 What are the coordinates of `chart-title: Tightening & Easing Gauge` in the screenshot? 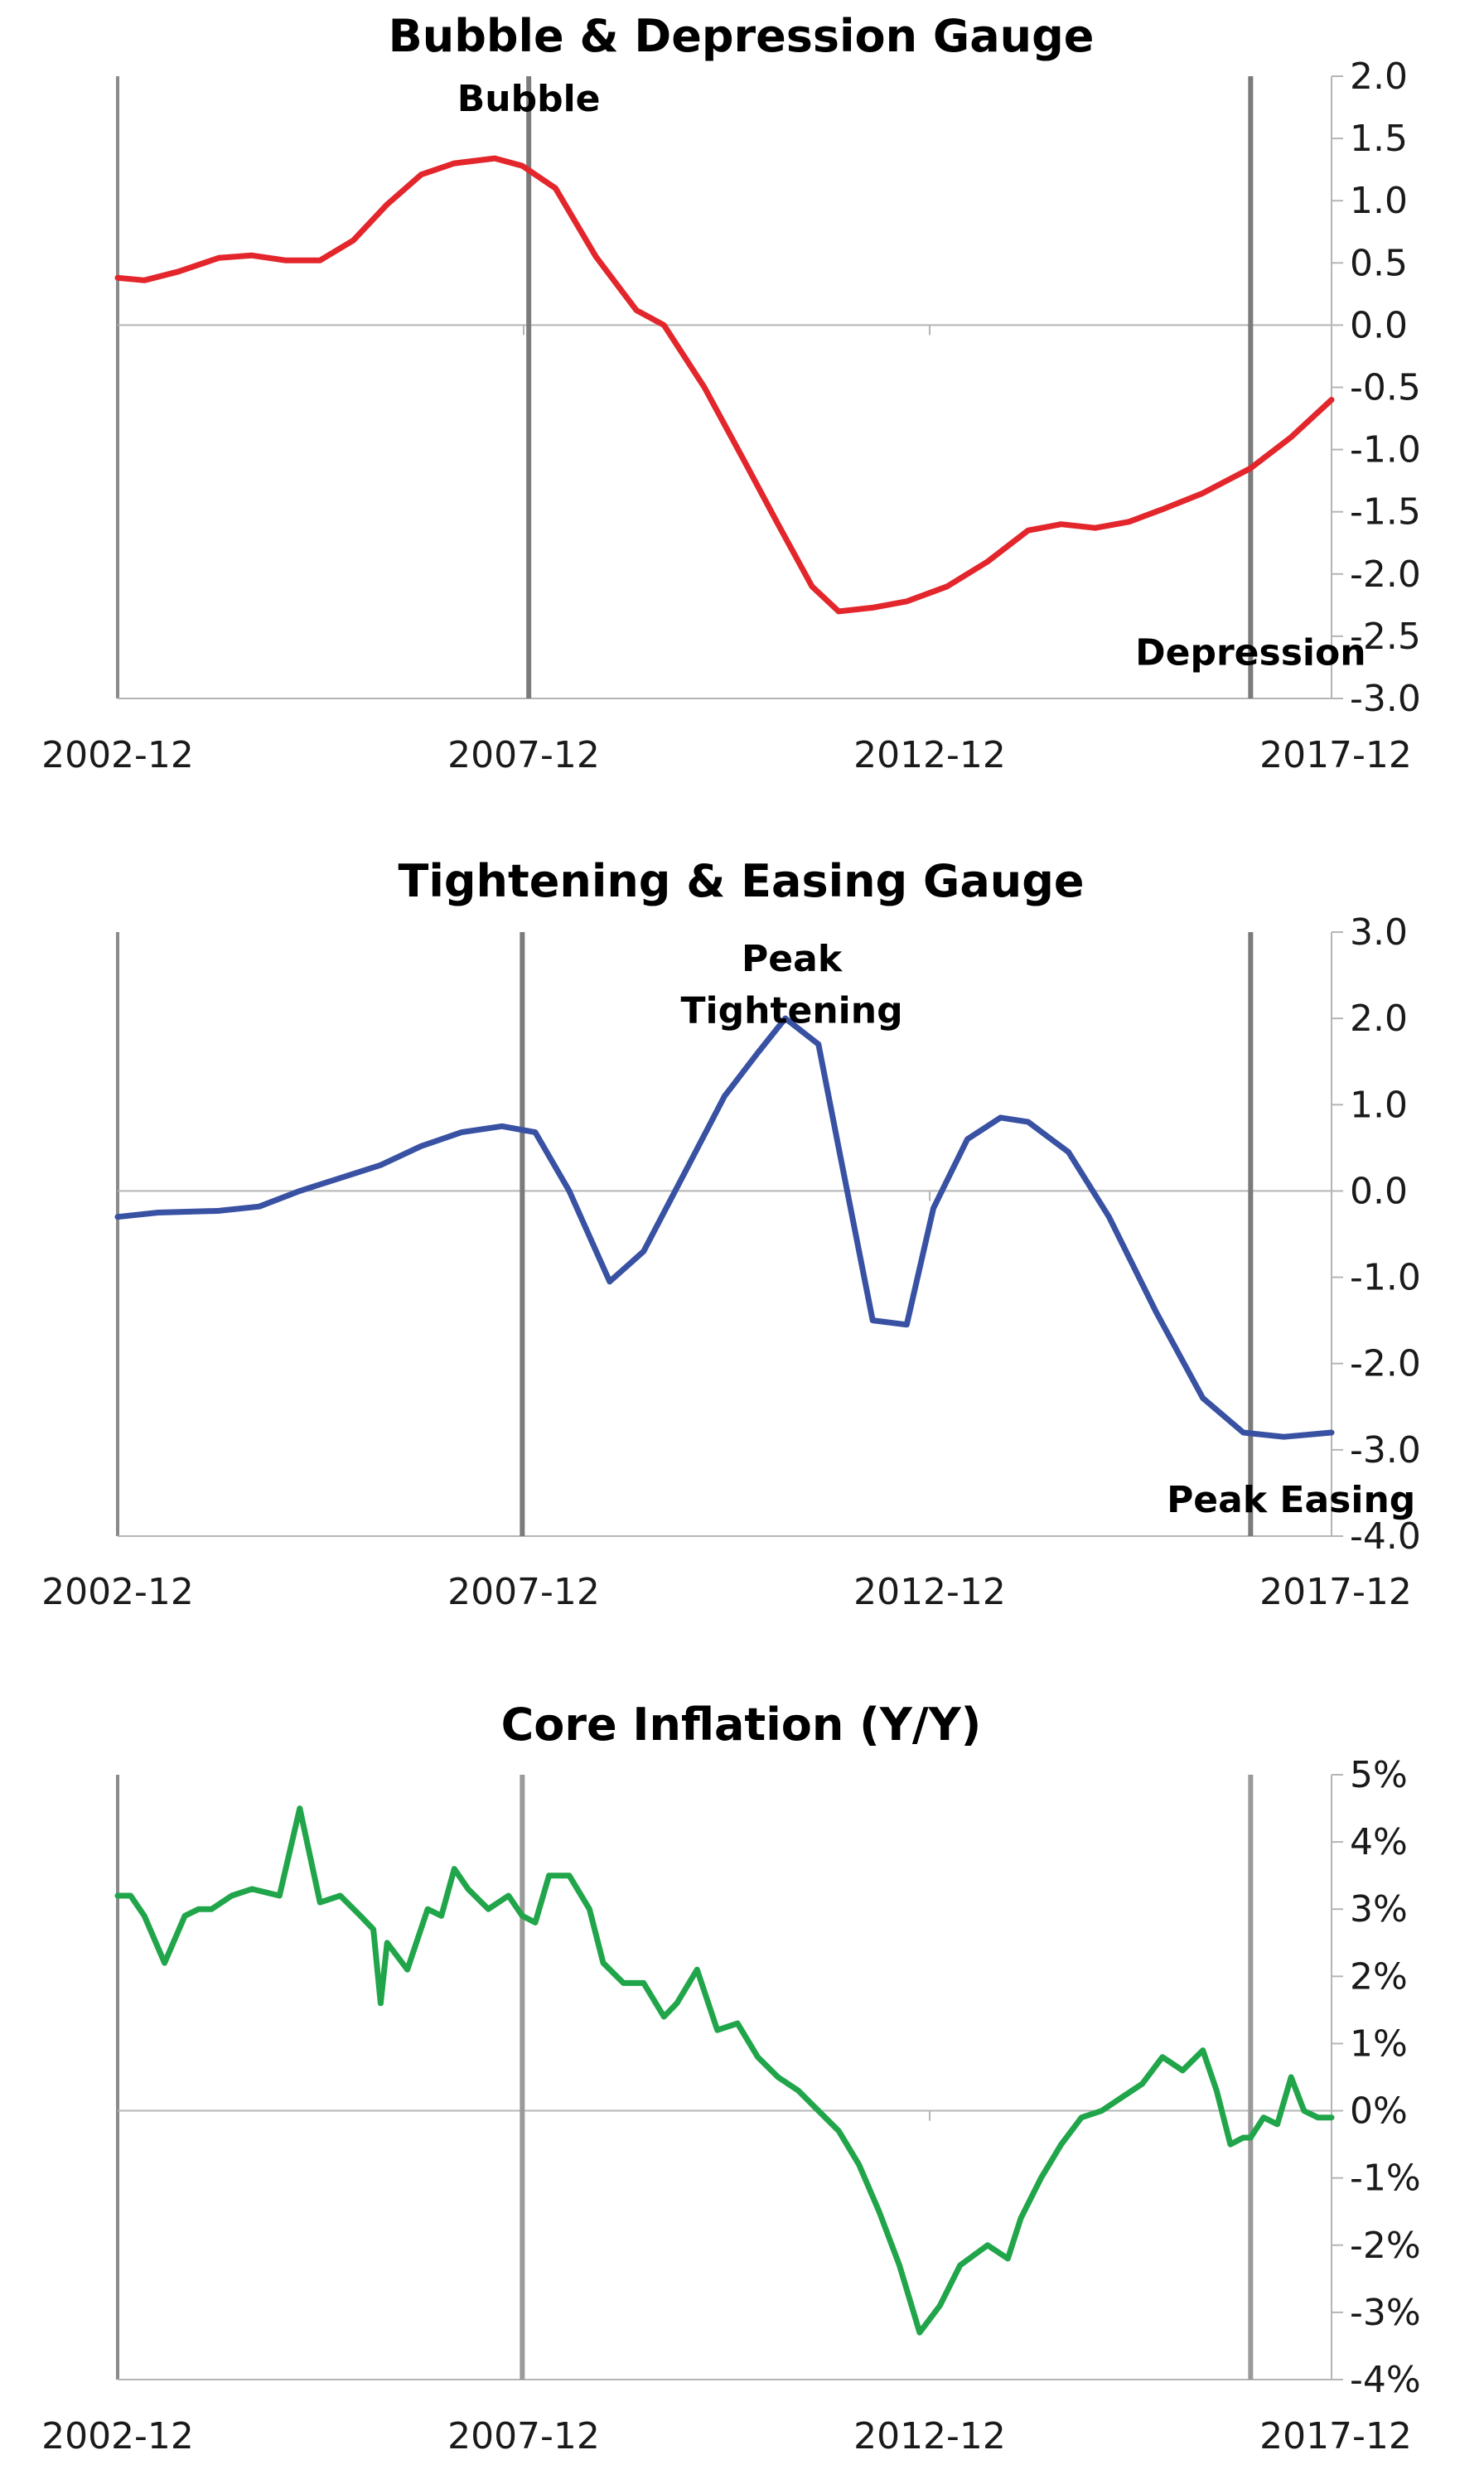 It's located at (742, 881).